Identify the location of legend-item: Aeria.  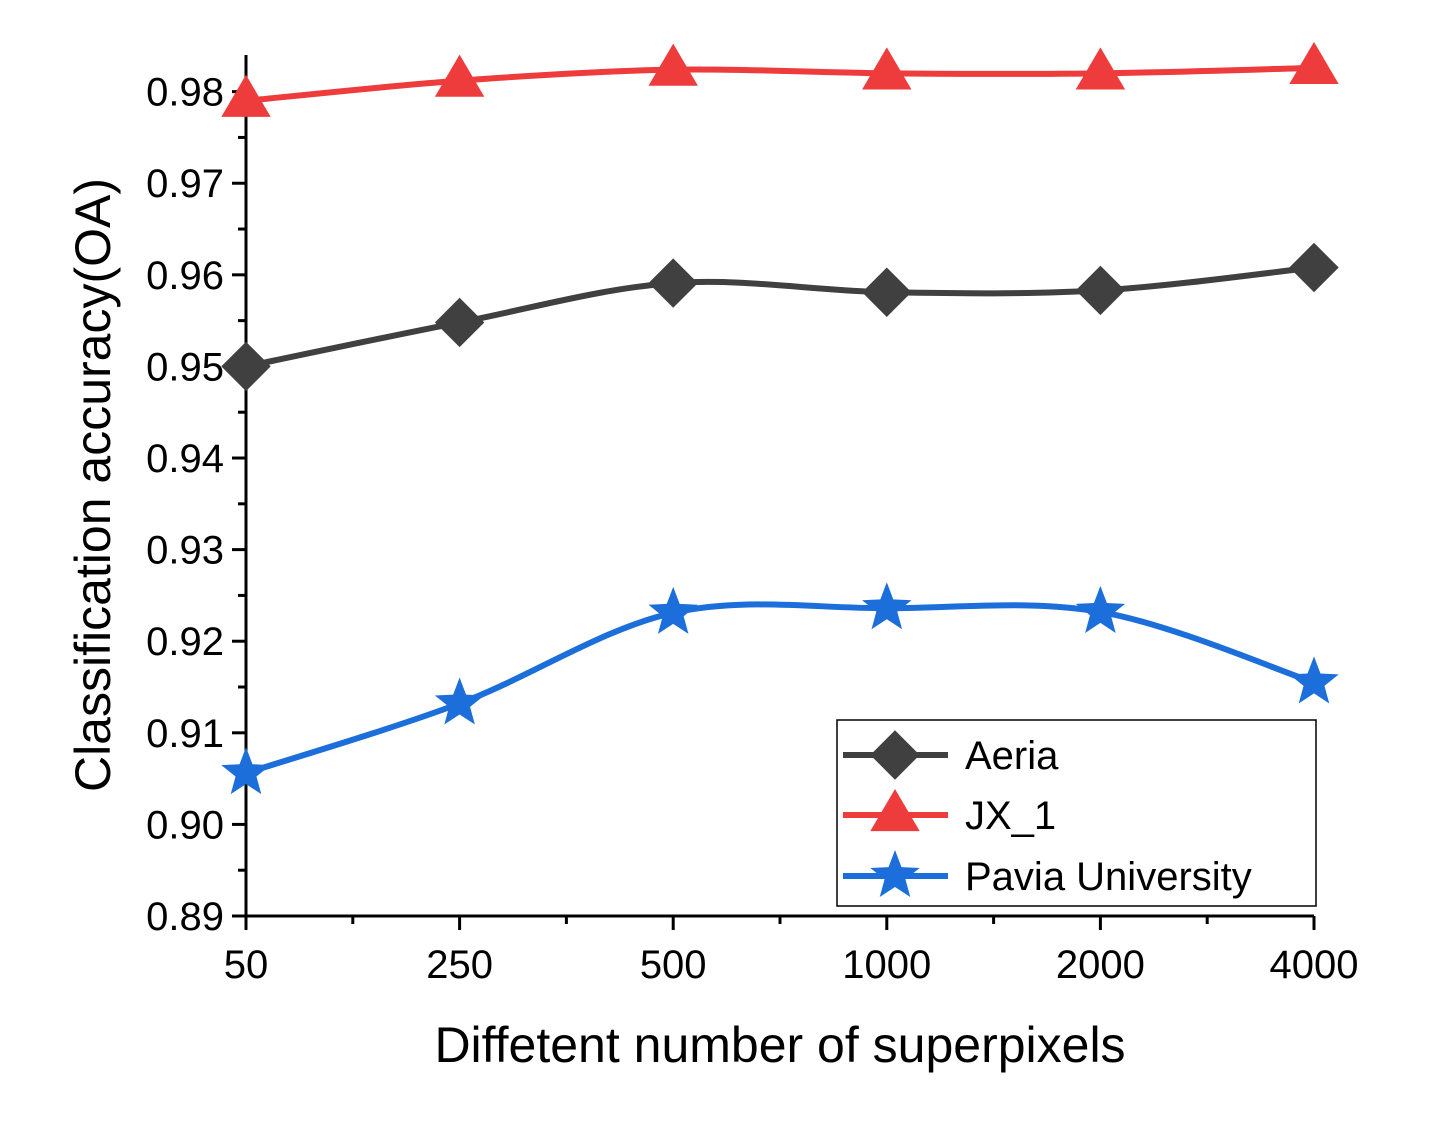
(951, 755).